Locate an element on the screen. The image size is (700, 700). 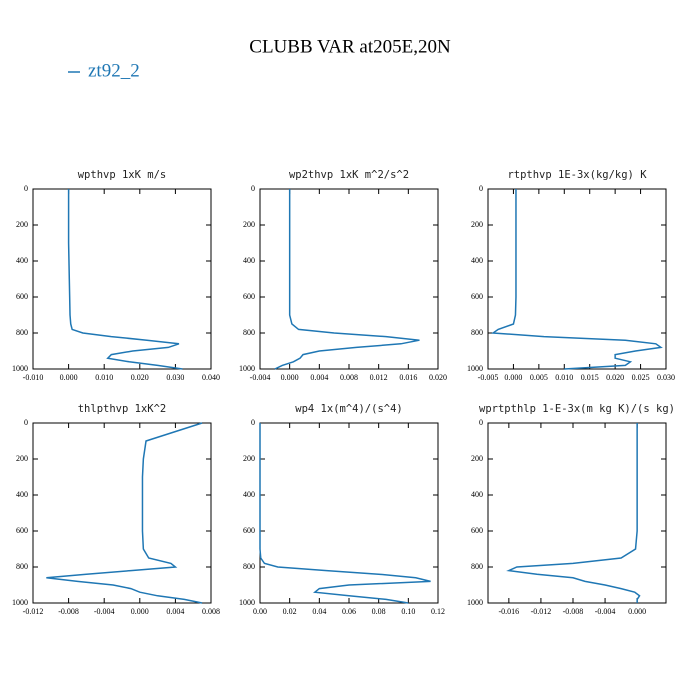
x-tick-label: 0.08 is located at coordinates (379, 611).